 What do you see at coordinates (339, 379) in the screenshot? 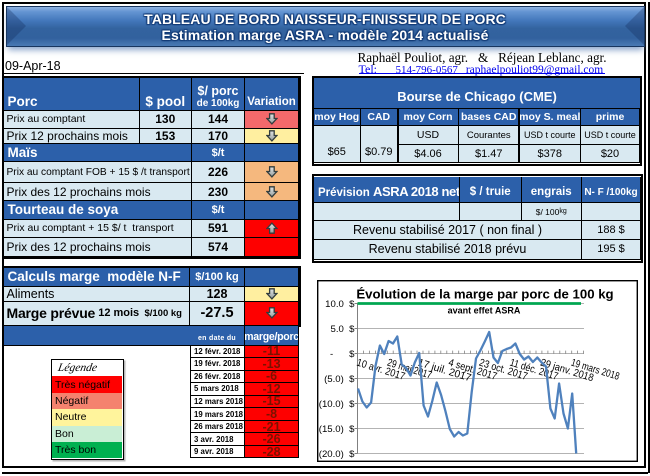
I see `svg-text: (5.0) $` at bounding box center [339, 379].